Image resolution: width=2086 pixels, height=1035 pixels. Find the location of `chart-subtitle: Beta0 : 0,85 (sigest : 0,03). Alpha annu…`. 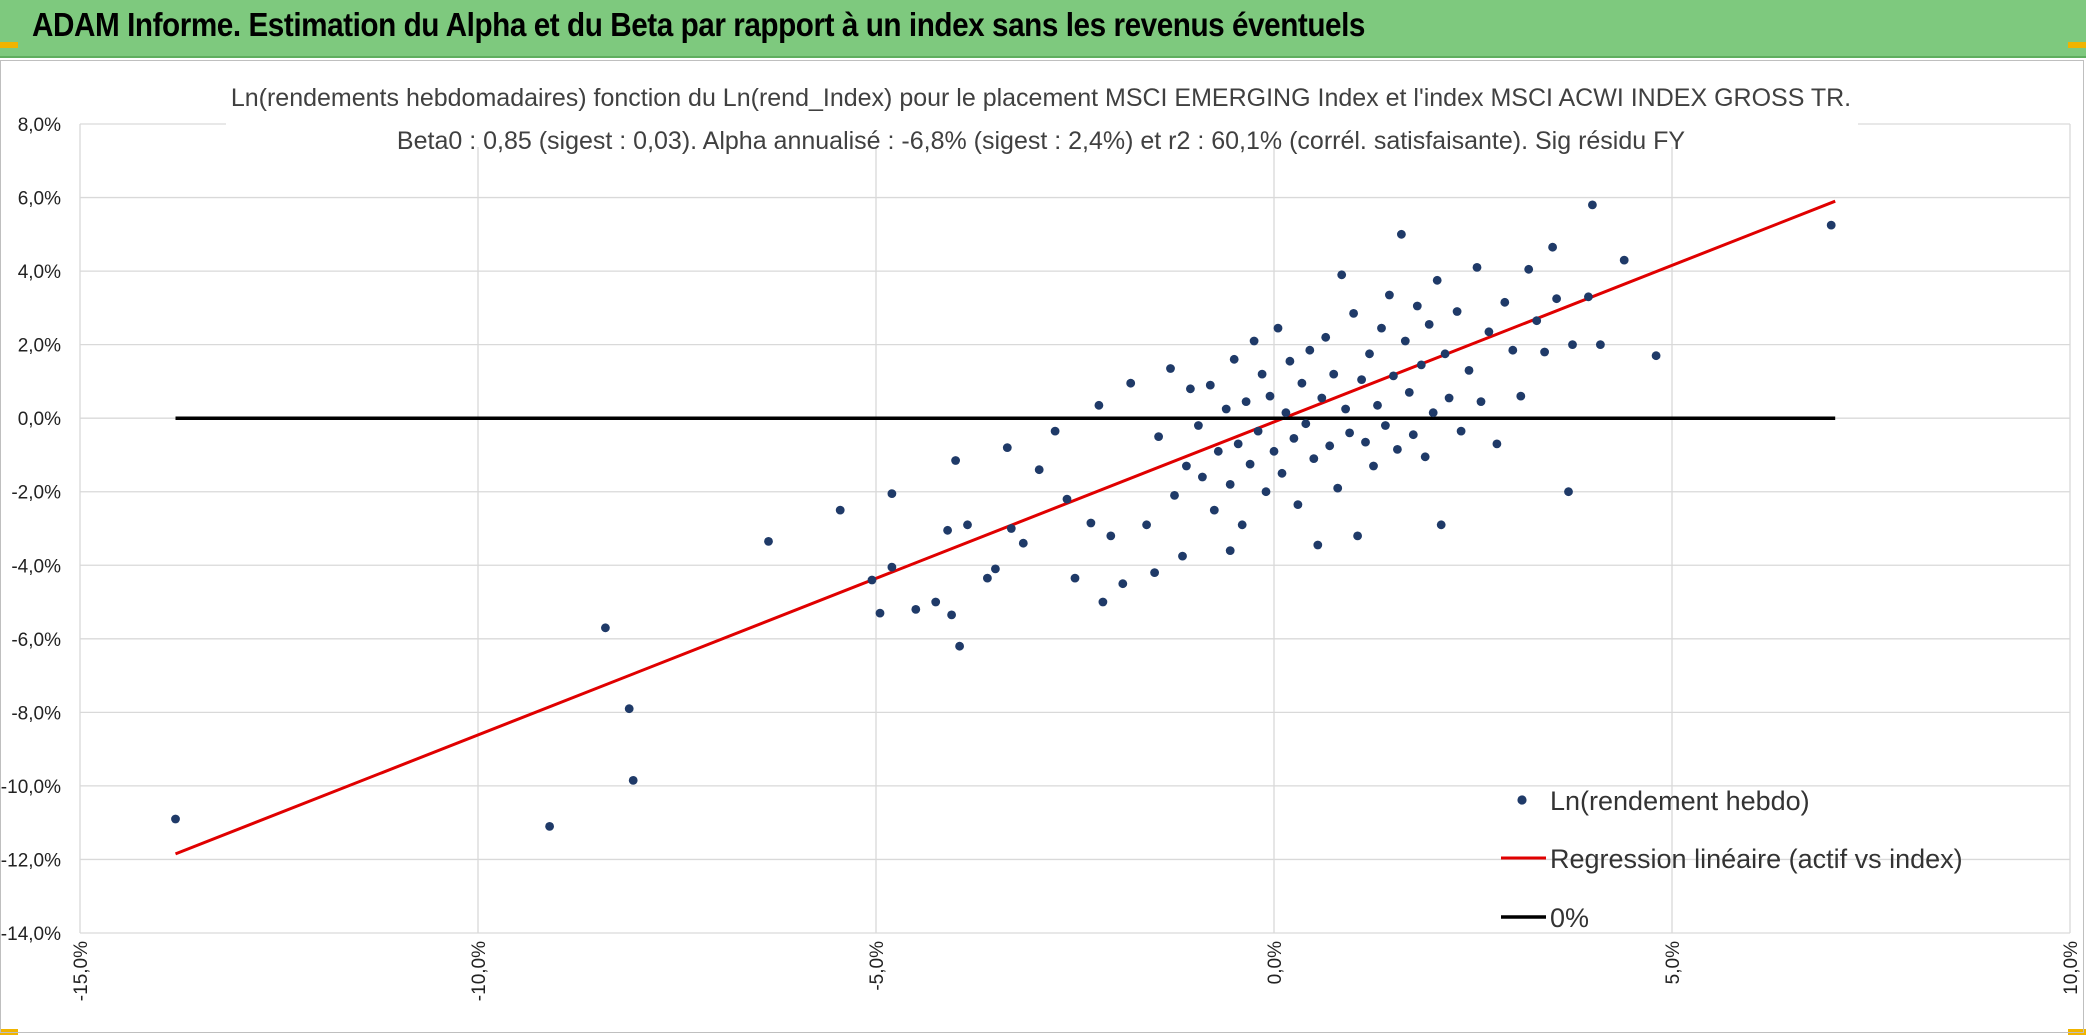

chart-subtitle: Beta0 : 0,85 (sigest : 0,03). Alpha annu… is located at coordinates (1041, 141).